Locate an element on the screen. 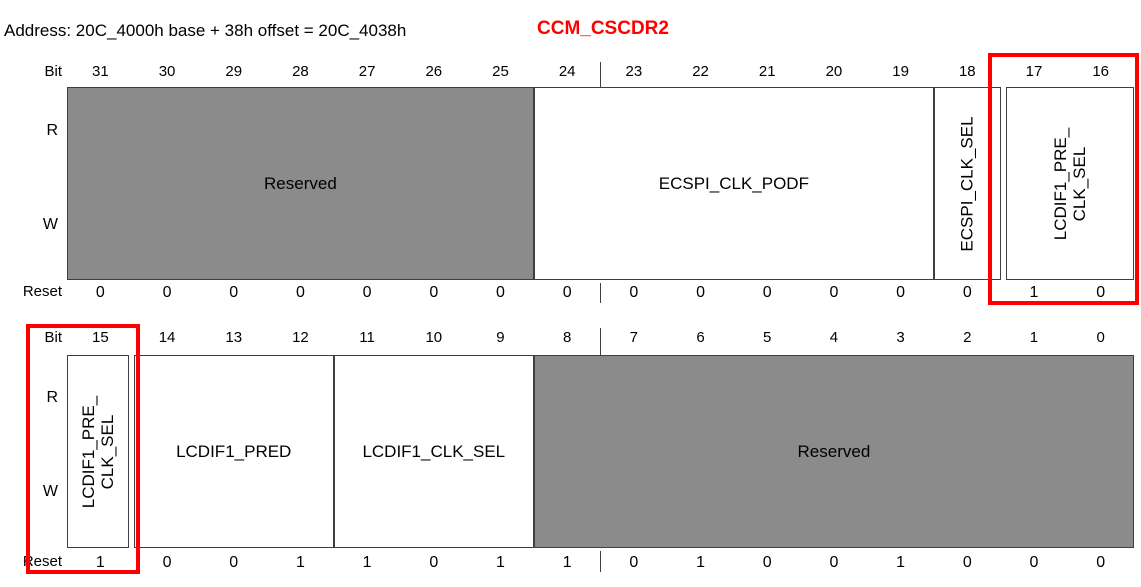 The image size is (1141, 587). bit-number-row-high: 31 30 29 28 27 26 25 24 23 22 21 20 19 18 17 16 is located at coordinates (600, 73).